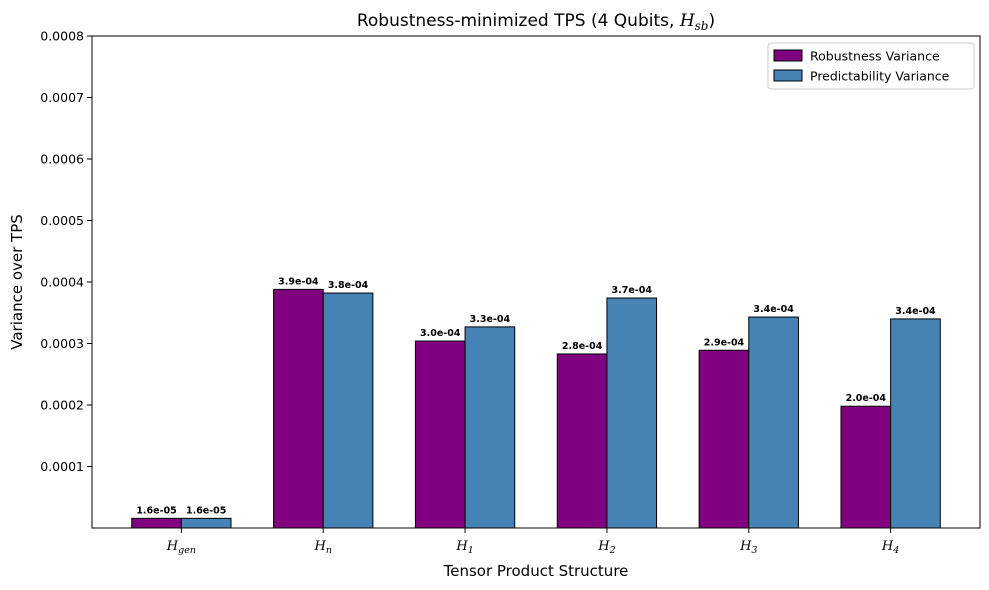 The height and width of the screenshot is (590, 989). What do you see at coordinates (711, 21) in the screenshot?
I see `chart-title-suffix: )` at bounding box center [711, 21].